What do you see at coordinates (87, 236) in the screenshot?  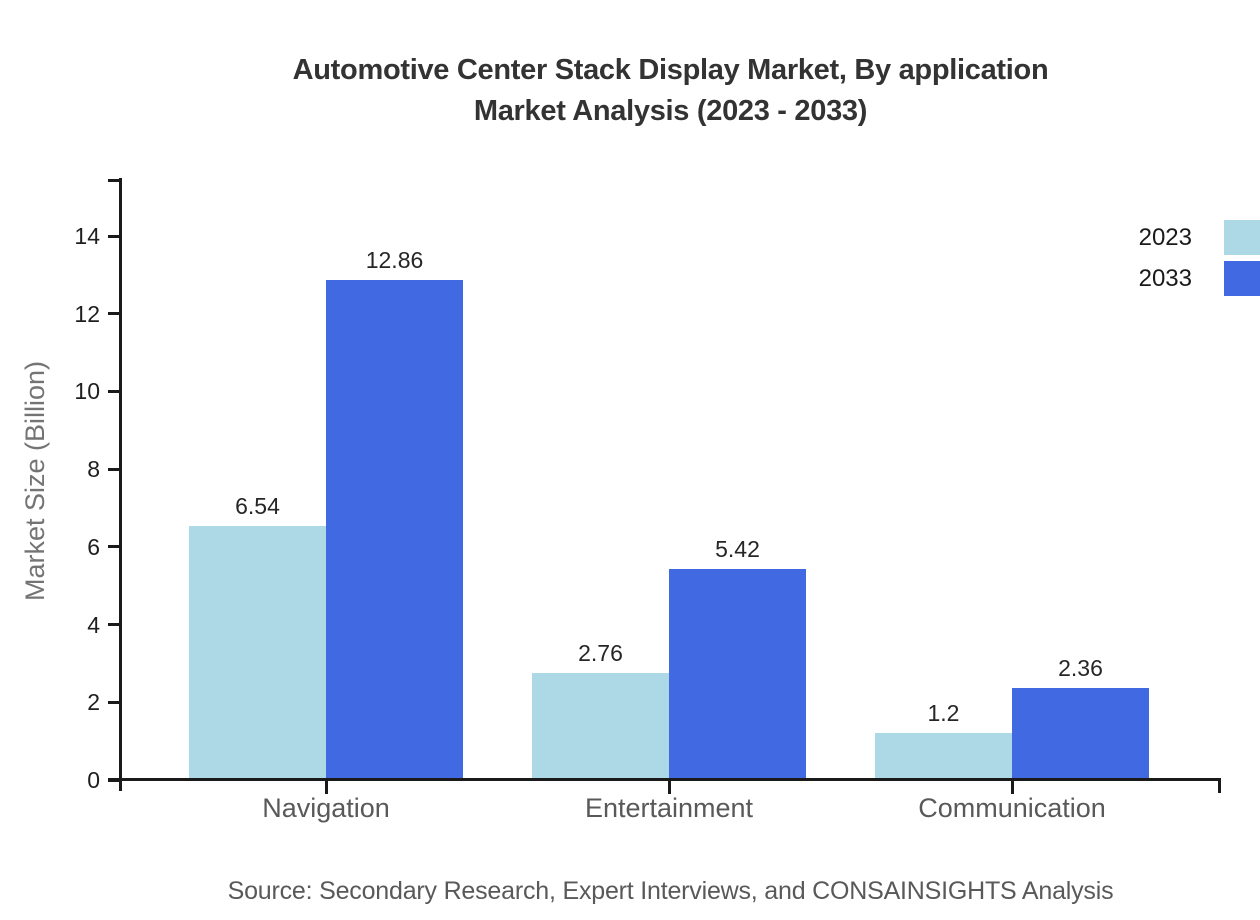 I see `y-tick-label: 14` at bounding box center [87, 236].